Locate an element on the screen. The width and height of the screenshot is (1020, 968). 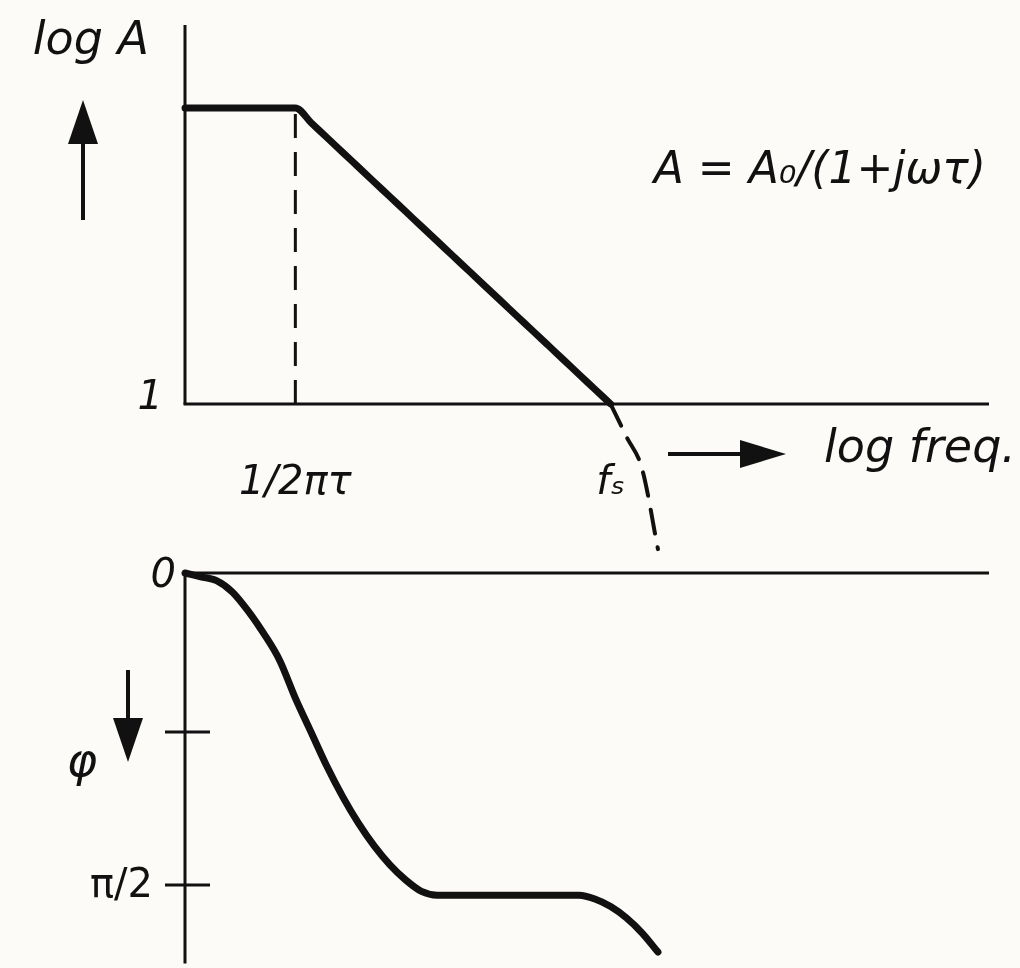
x-tick-label: fₛ is located at coordinates (611, 480).